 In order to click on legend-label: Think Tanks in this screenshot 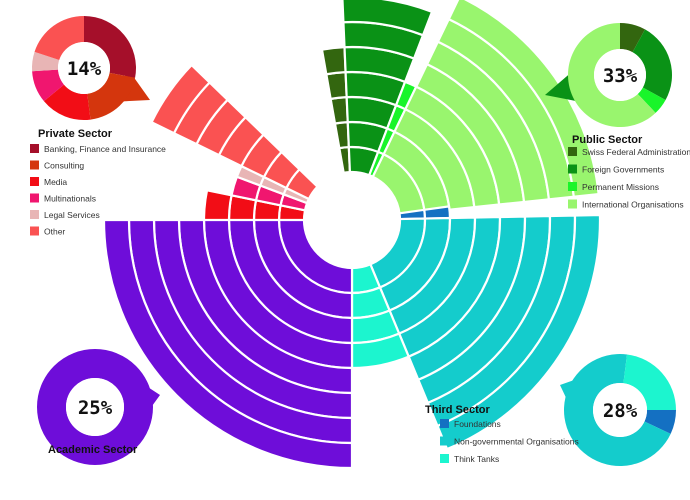, I will do `click(476, 459)`.